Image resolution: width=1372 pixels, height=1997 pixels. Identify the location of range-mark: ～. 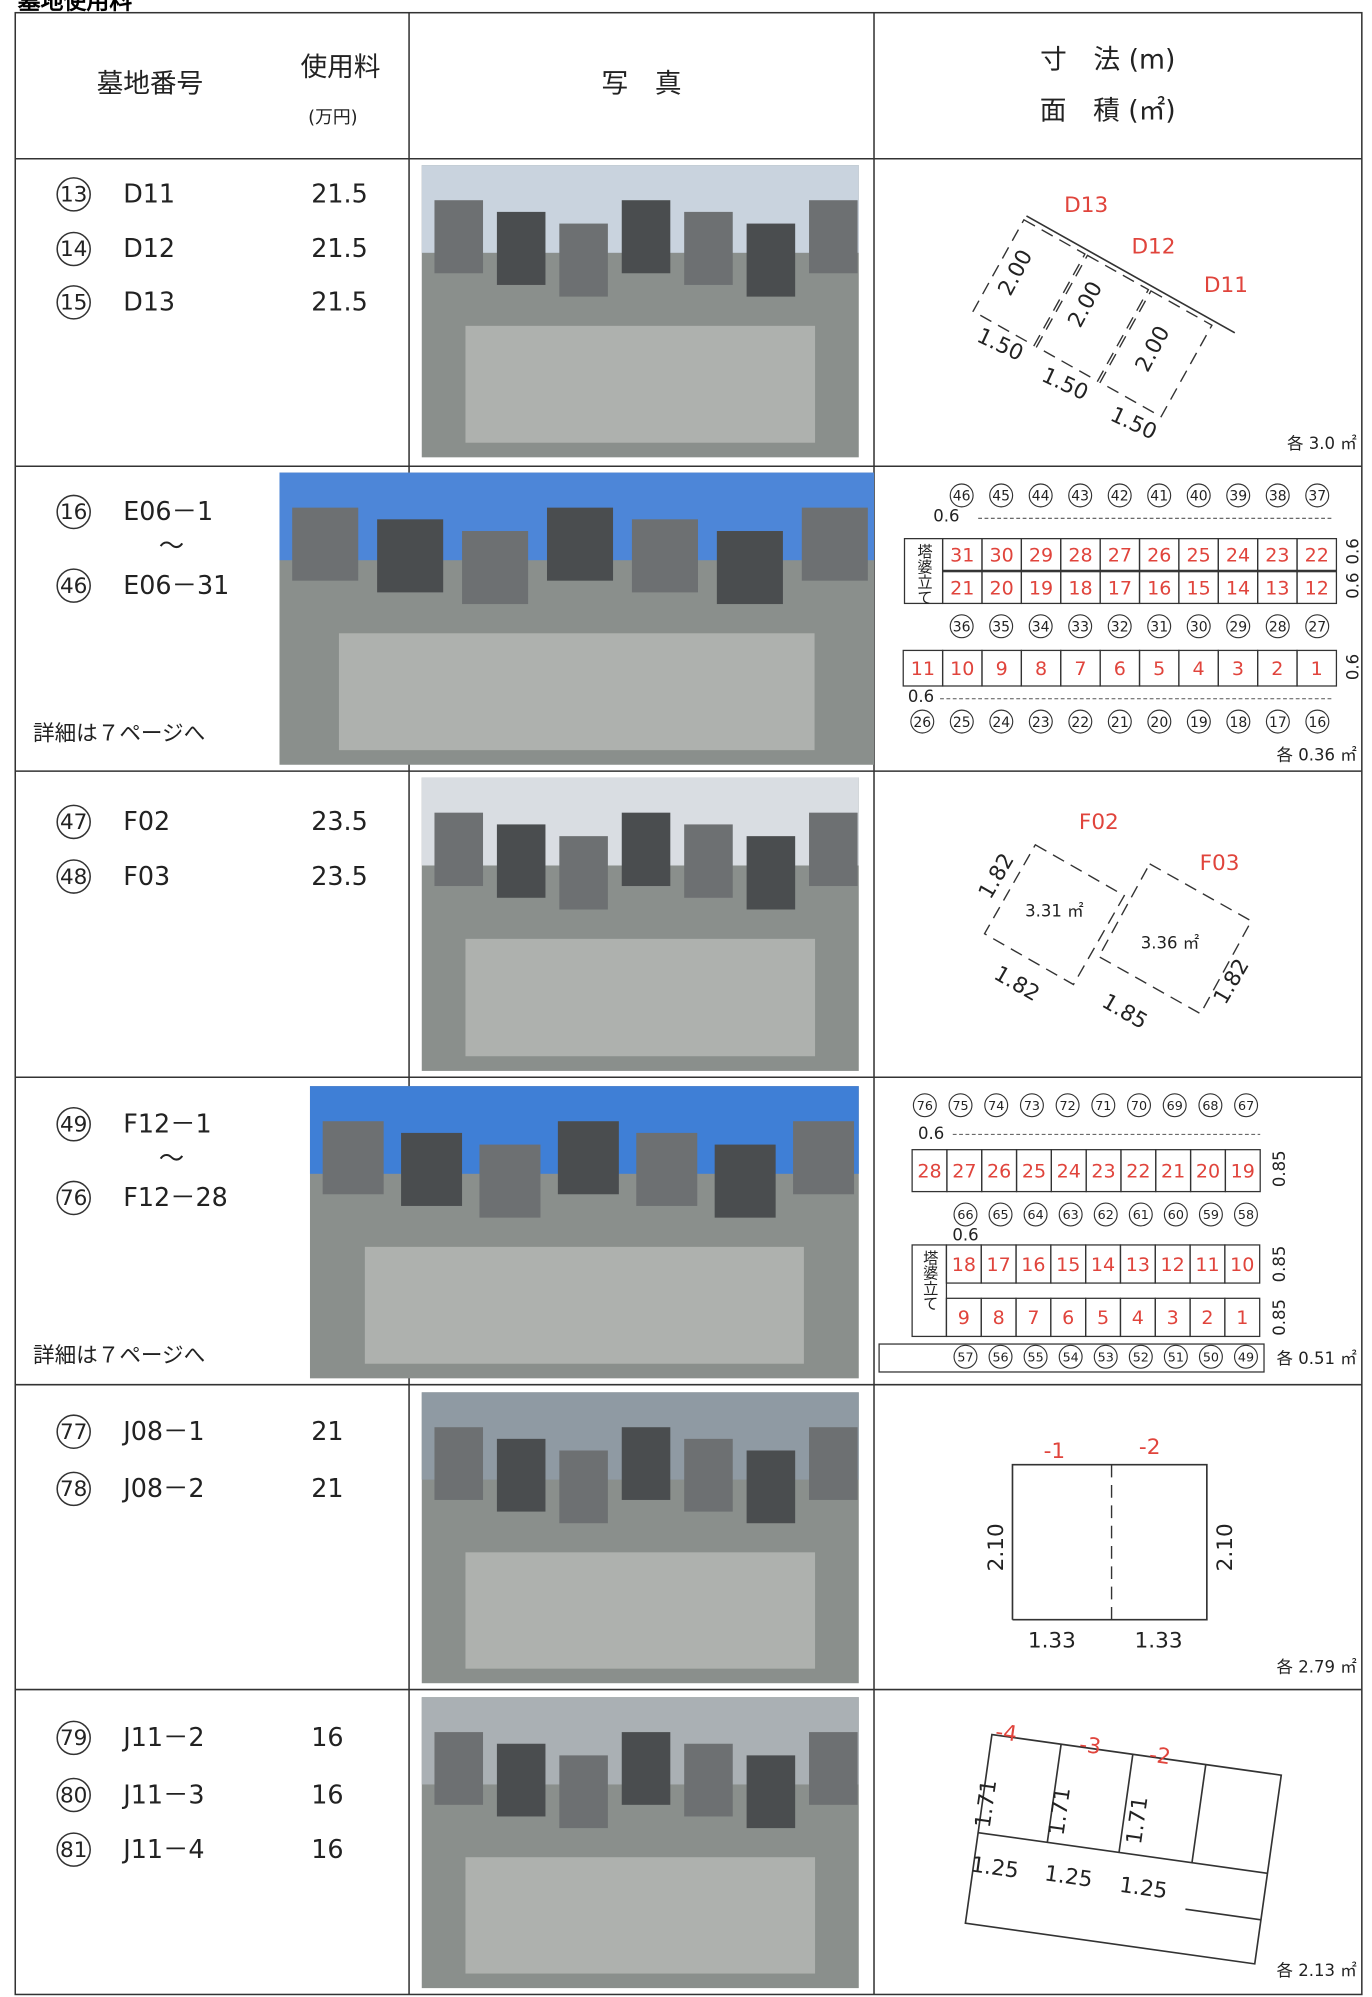
(171, 546).